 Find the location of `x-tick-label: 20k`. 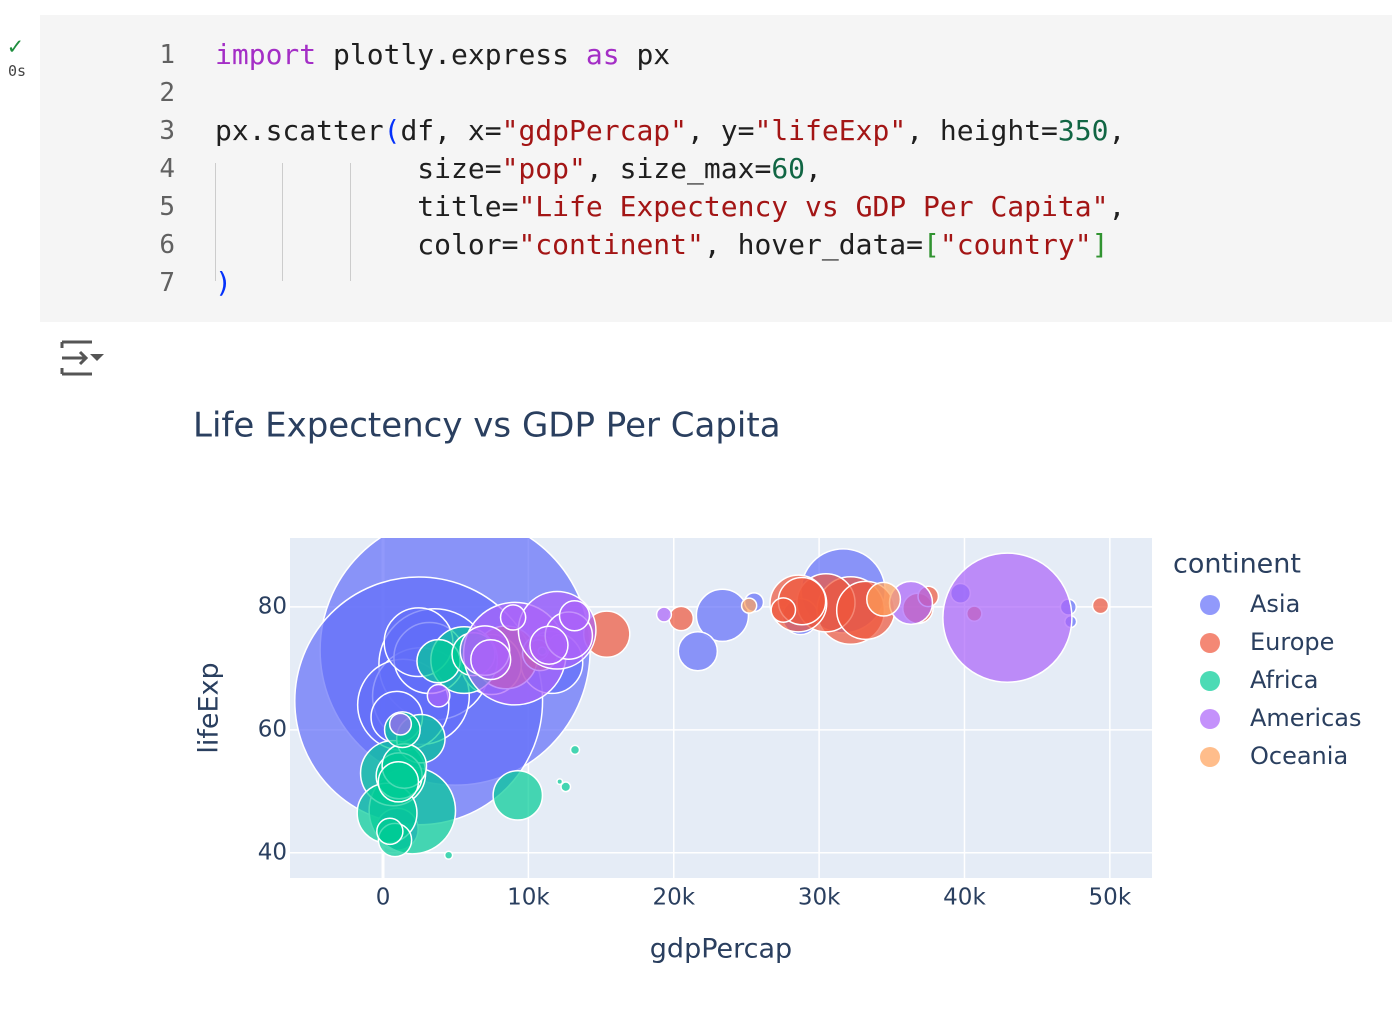

x-tick-label: 20k is located at coordinates (673, 898).